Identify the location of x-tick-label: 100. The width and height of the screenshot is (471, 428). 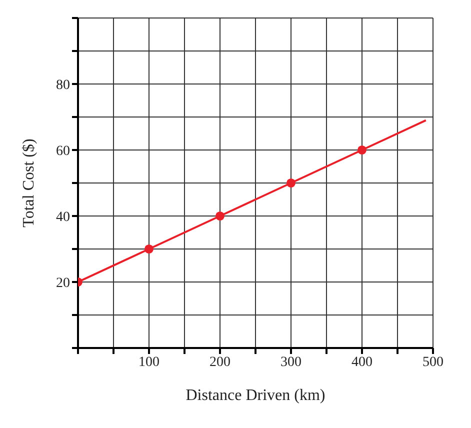
(149, 362).